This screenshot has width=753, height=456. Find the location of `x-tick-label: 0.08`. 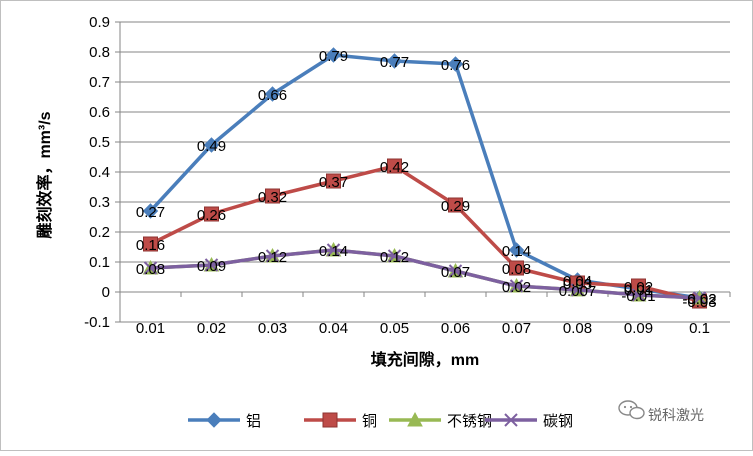

x-tick-label: 0.08 is located at coordinates (577, 328).